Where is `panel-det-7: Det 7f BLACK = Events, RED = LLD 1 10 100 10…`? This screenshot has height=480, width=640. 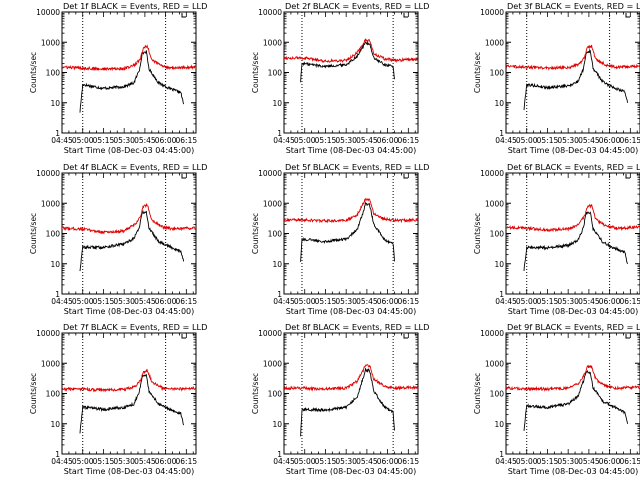 panel-det-7: Det 7f BLACK = Events, RED = LLD 1 10 100 10… is located at coordinates (118, 399).